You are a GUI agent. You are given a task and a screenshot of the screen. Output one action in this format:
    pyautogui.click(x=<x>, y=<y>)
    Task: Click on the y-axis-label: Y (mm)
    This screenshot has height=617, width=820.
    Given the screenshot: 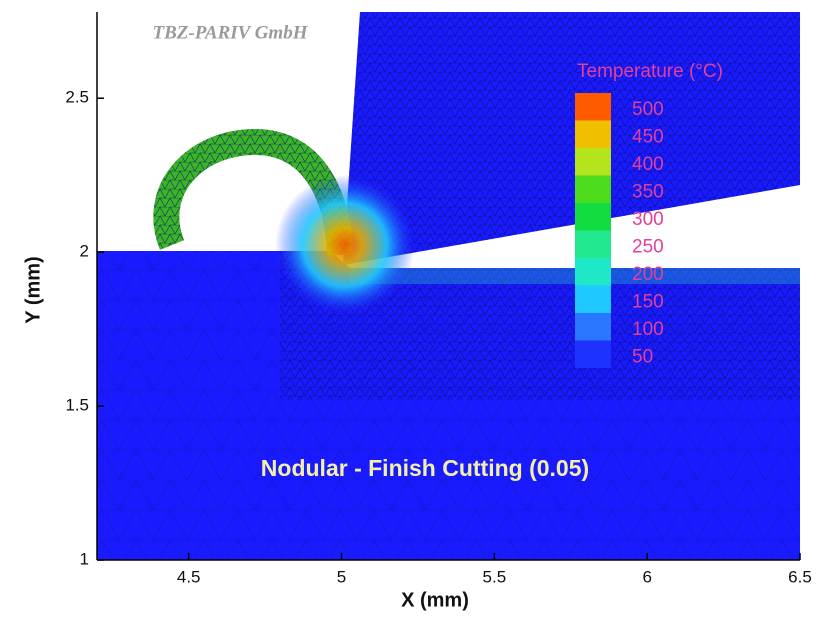 What is the action you would take?
    pyautogui.click(x=33, y=289)
    